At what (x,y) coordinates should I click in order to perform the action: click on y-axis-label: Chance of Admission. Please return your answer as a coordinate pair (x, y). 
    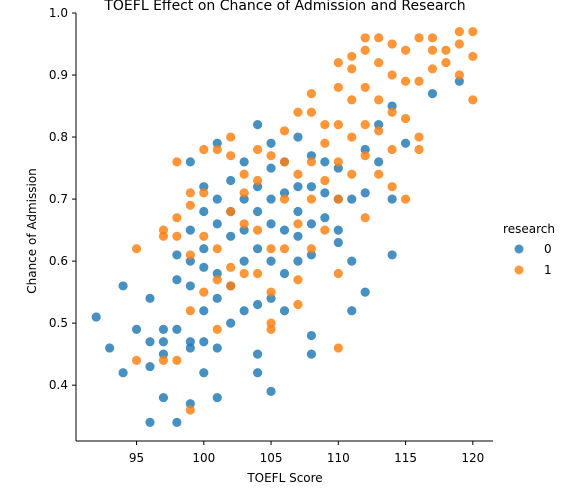
    Looking at the image, I should click on (32, 231).